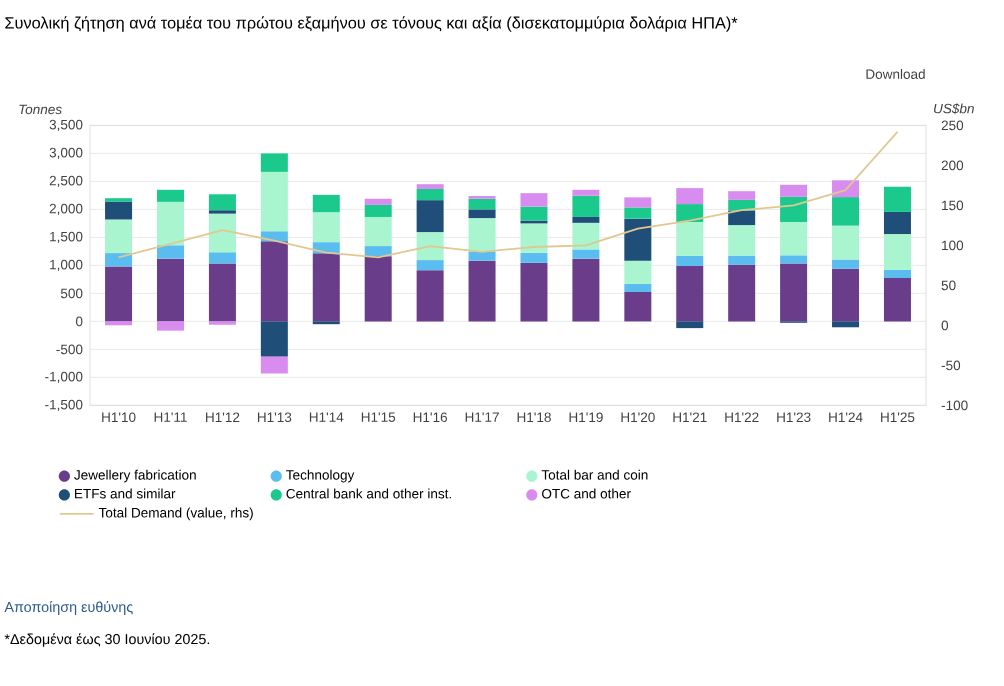  Describe the element at coordinates (508, 194) in the screenshot. I see `line-series` at that location.